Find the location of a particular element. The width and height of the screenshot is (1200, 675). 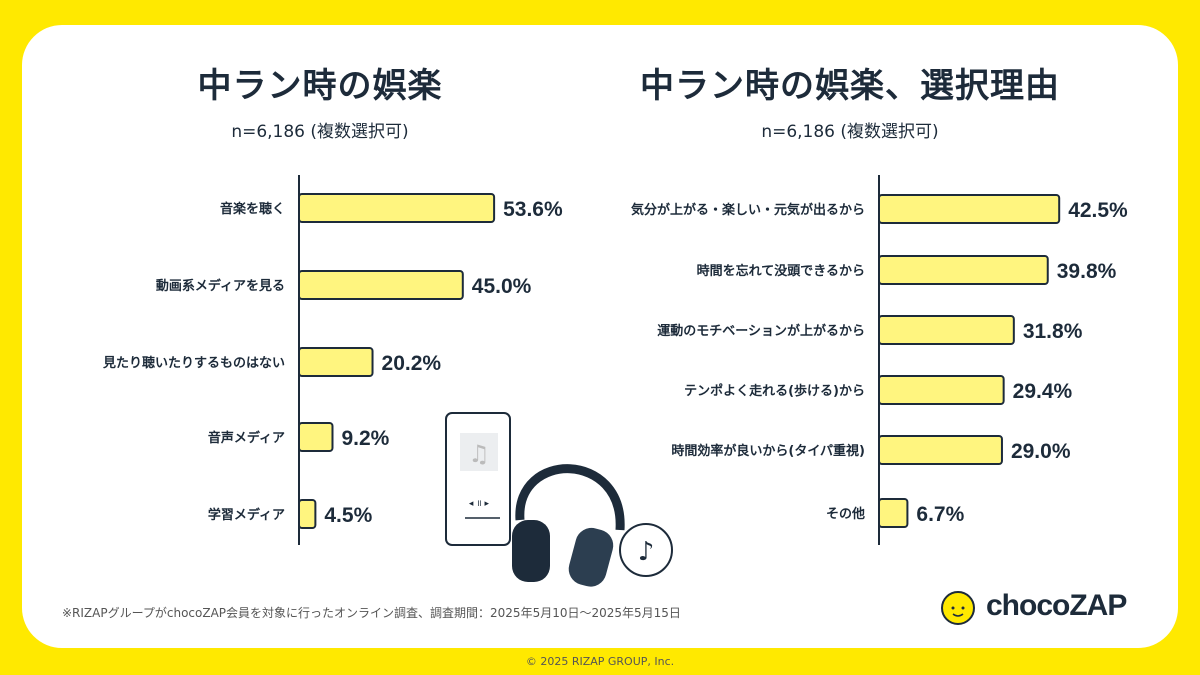

value-label: 29.0% is located at coordinates (1041, 451).